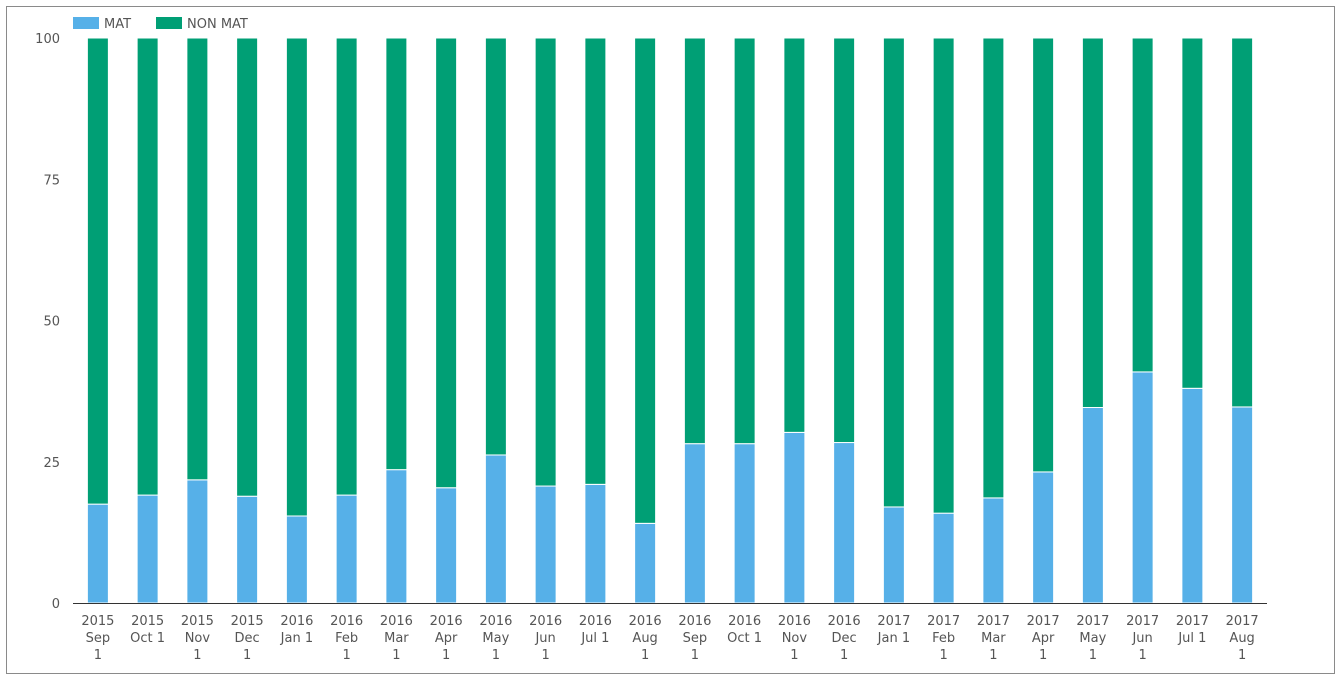 The image size is (1343, 681). I want to click on x-tick-label: 2015 Oct 1, so click(147, 630).